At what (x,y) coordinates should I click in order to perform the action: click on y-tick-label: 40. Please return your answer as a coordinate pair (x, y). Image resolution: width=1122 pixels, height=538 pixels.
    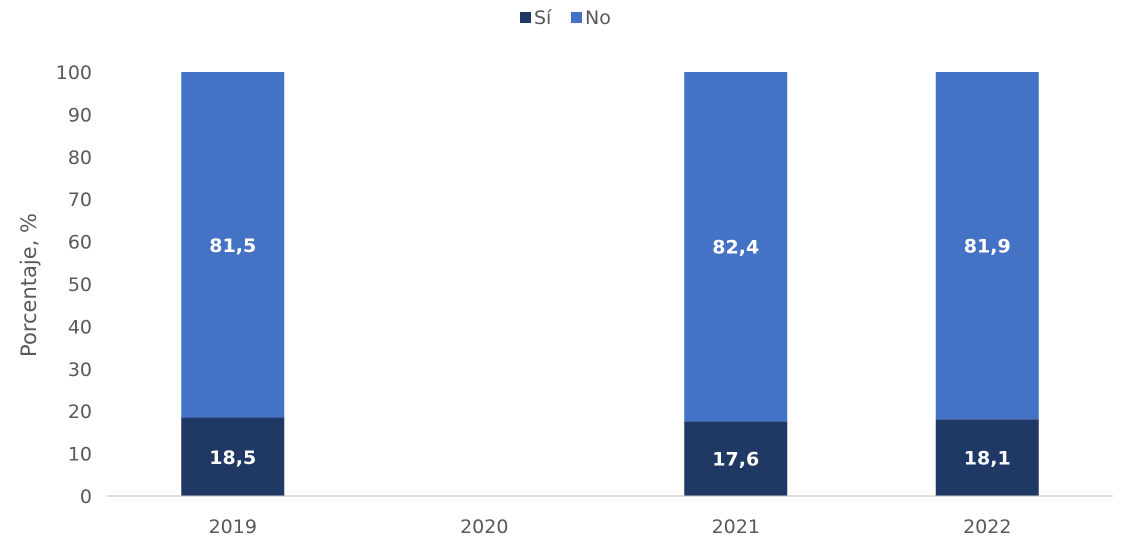
    Looking at the image, I should click on (80, 327).